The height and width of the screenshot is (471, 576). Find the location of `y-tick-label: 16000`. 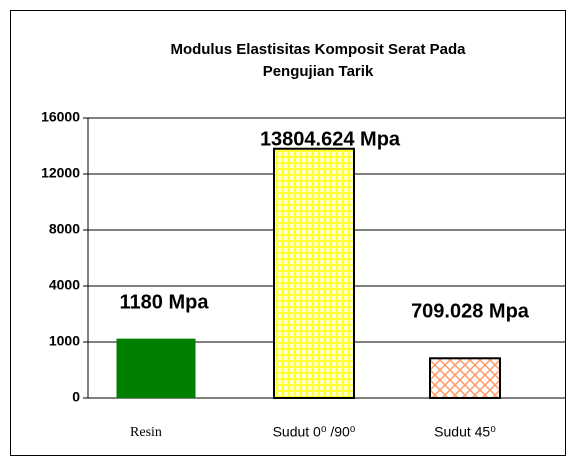

y-tick-label: 16000 is located at coordinates (60, 117).